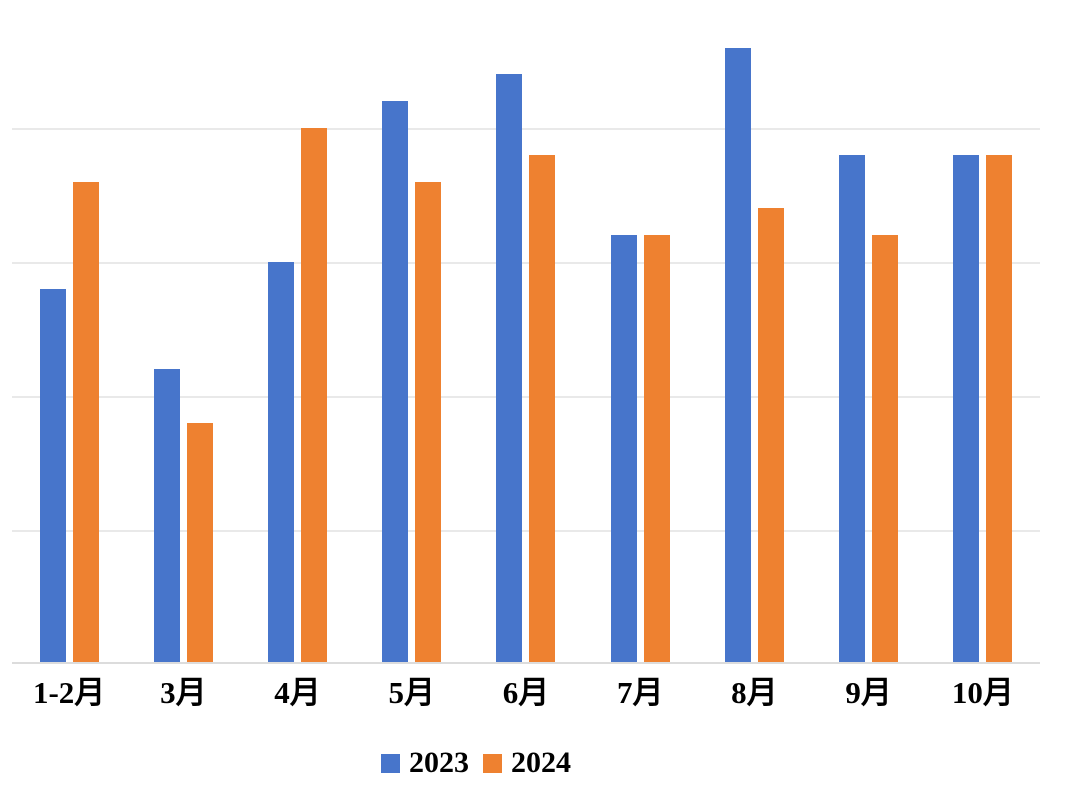  What do you see at coordinates (754, 692) in the screenshot?
I see `x-axis-label: 8月` at bounding box center [754, 692].